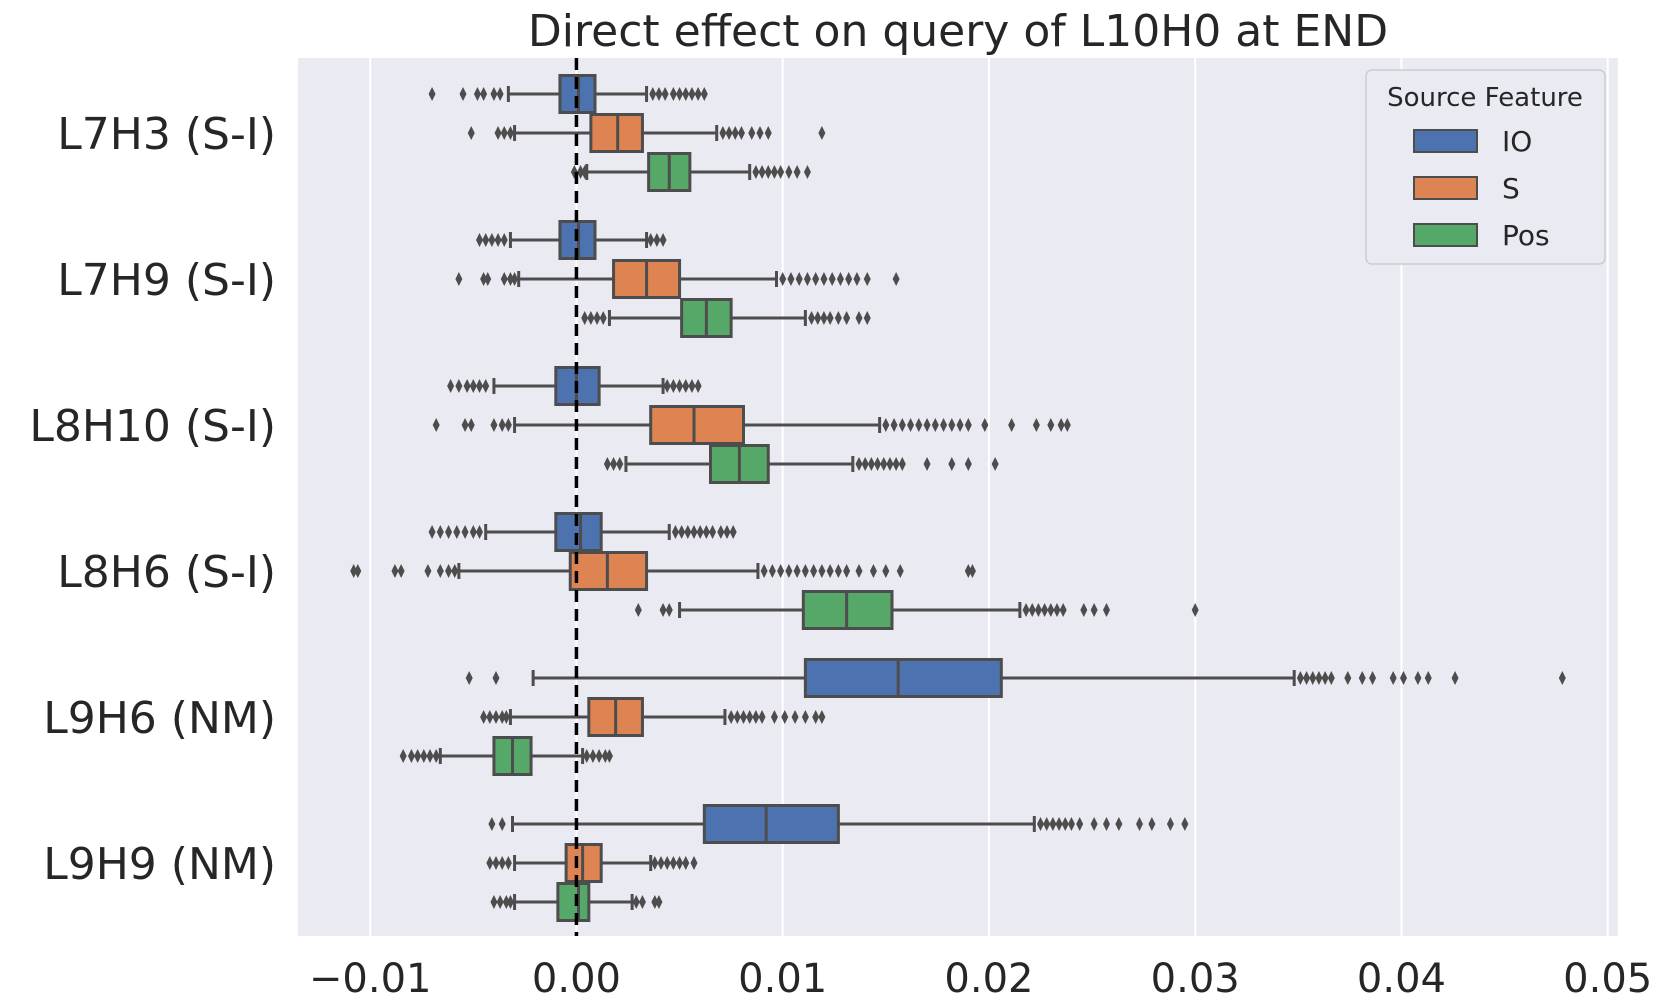  What do you see at coordinates (1485, 98) in the screenshot?
I see `legend-title: Source Feature` at bounding box center [1485, 98].